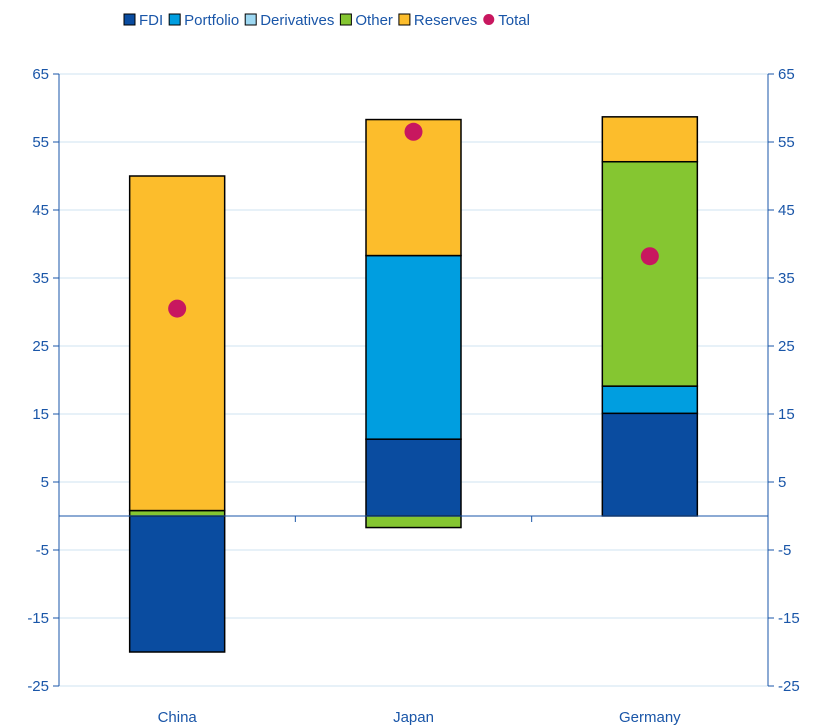 The height and width of the screenshot is (727, 818). What do you see at coordinates (786, 414) in the screenshot?
I see `y-tick-label-right: 15` at bounding box center [786, 414].